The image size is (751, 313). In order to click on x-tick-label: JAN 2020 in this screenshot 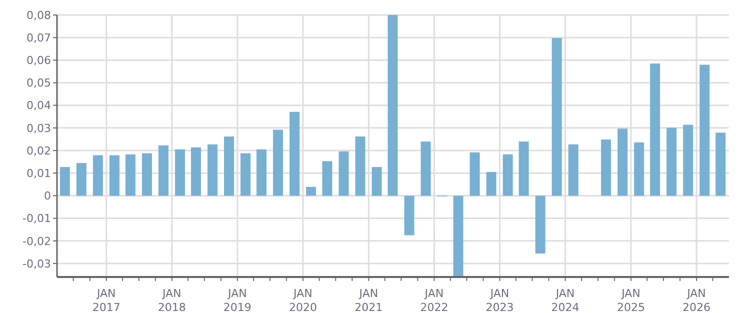, I will do `click(302, 300)`.